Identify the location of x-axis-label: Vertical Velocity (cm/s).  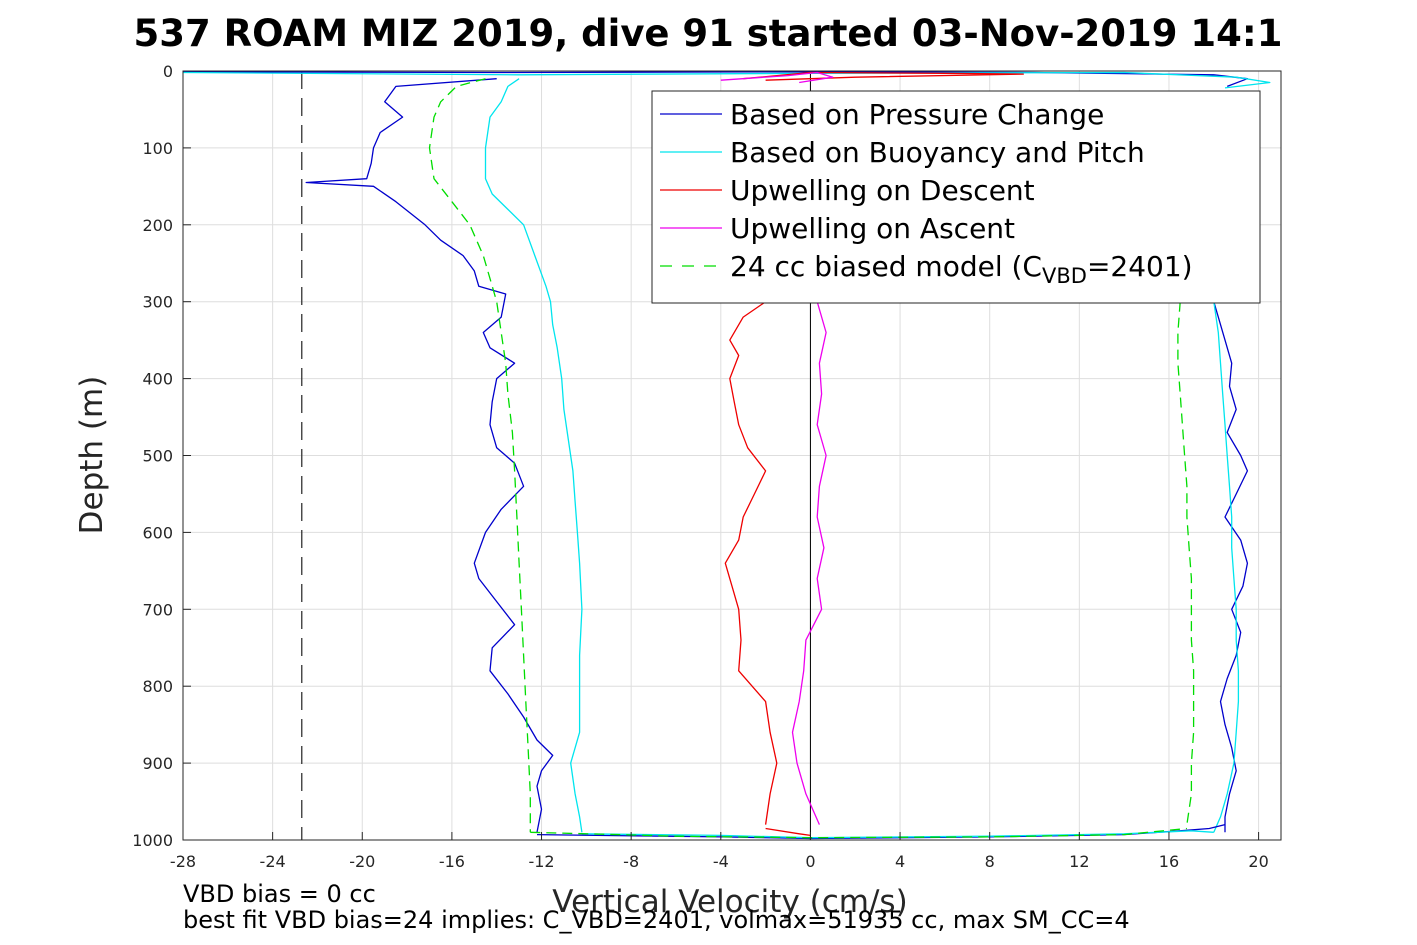
(729, 902).